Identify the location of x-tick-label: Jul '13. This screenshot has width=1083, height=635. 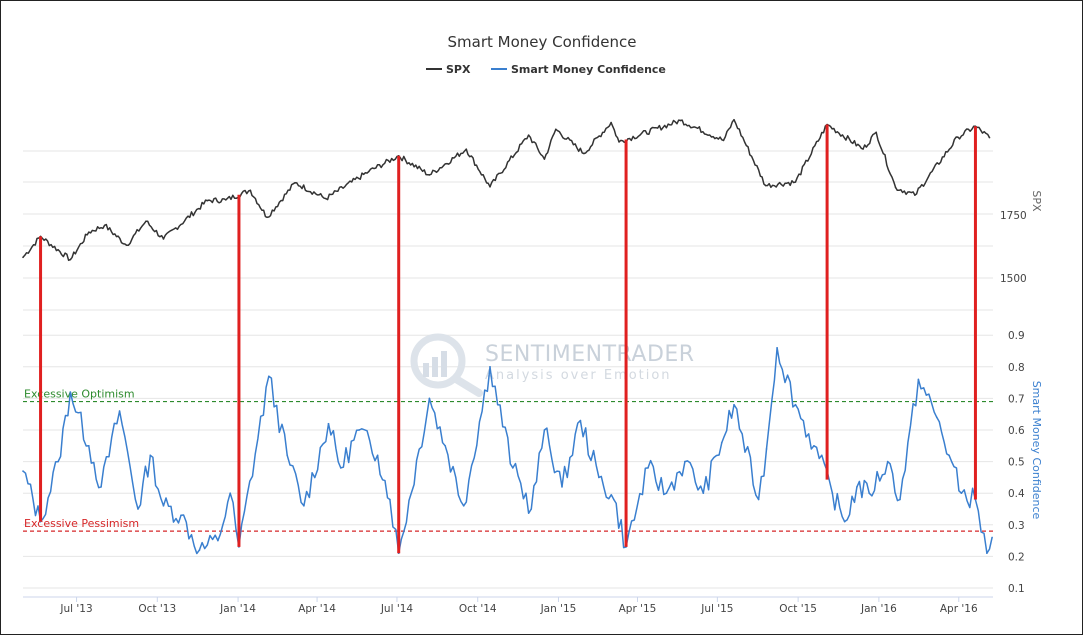
(75, 609).